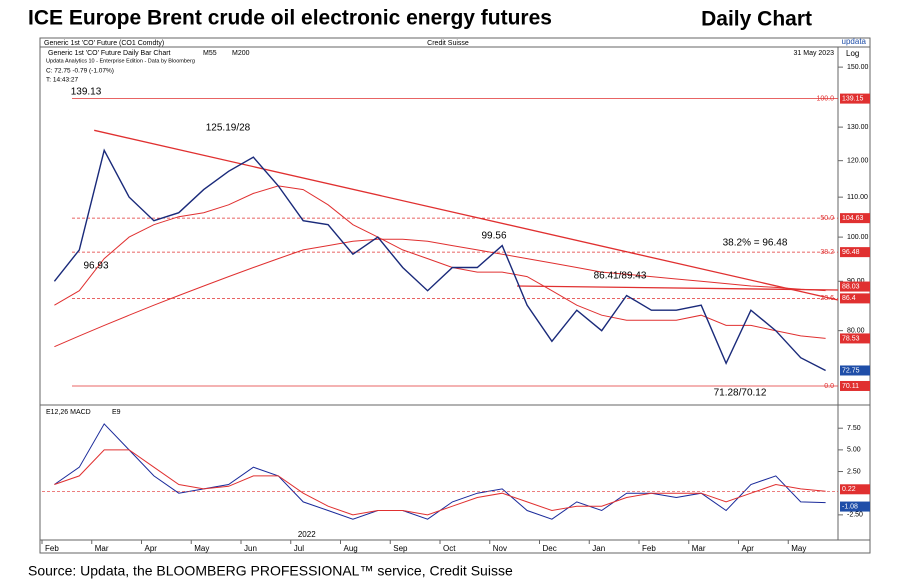 This screenshot has width=907, height=583. What do you see at coordinates (250, 548) in the screenshot?
I see `x-tick-label: Jun` at bounding box center [250, 548].